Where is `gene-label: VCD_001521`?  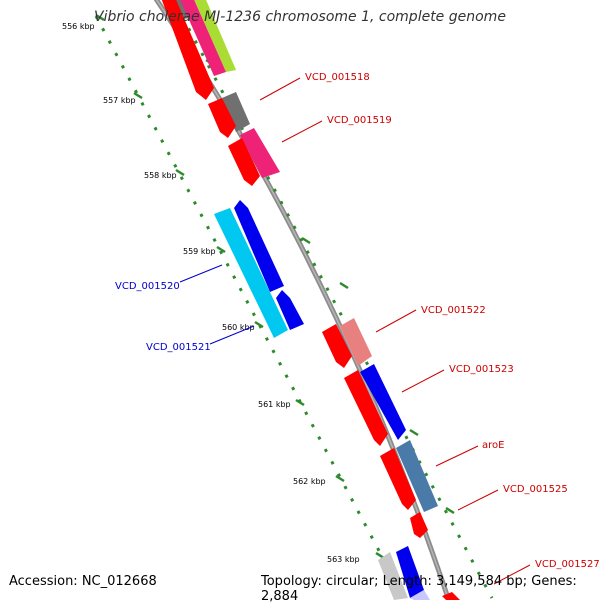 gene-label: VCD_001521 is located at coordinates (178, 347).